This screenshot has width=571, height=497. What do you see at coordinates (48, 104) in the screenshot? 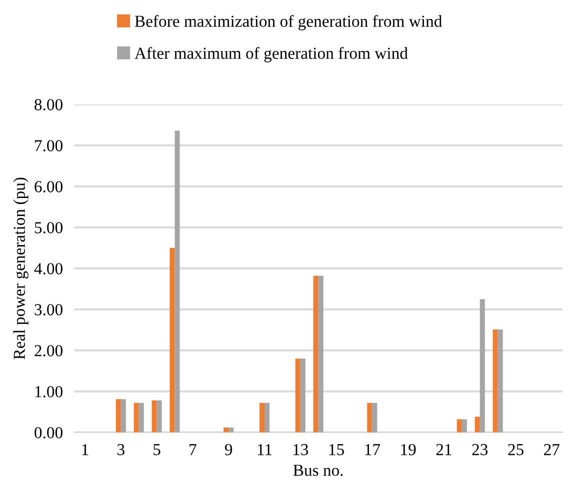
I see `y-tick-label: 8.00` at bounding box center [48, 104].